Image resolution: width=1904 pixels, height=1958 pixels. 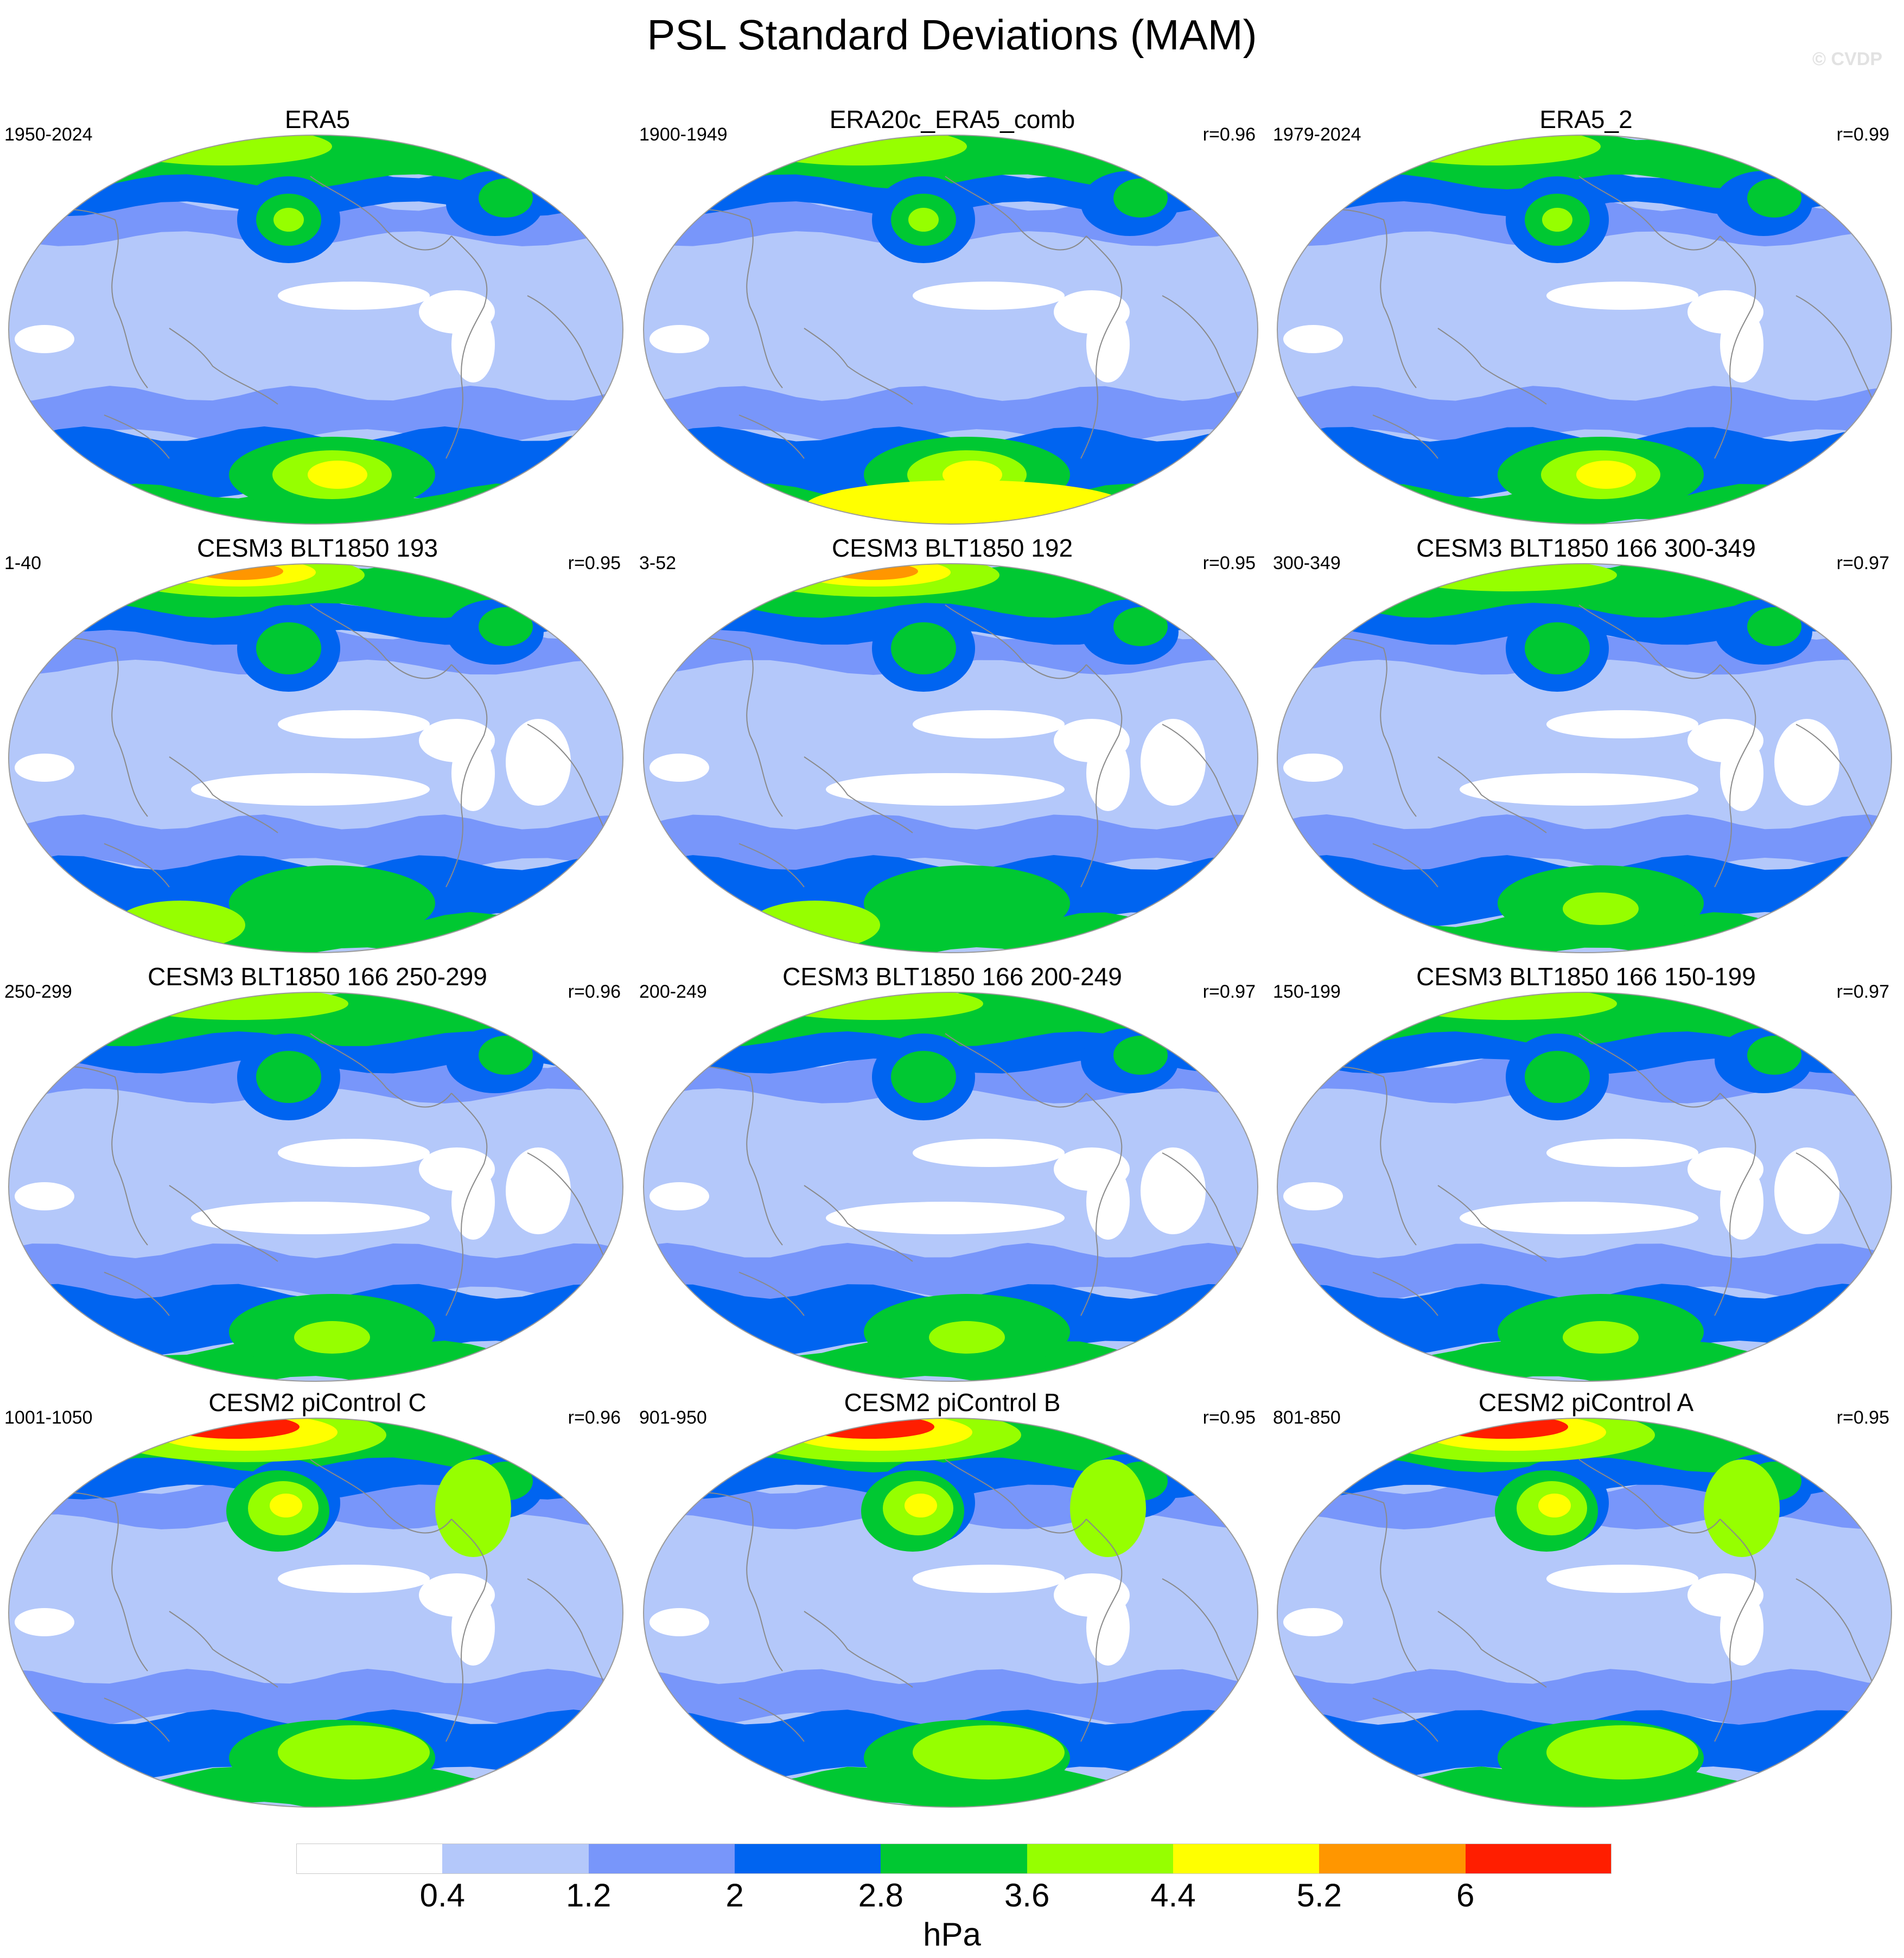 What do you see at coordinates (874, 572) in the screenshot?
I see `arctic-peak` at bounding box center [874, 572].